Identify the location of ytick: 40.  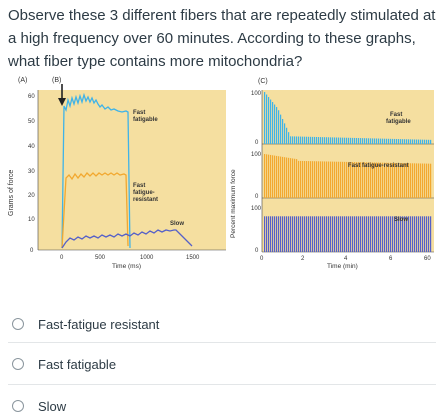
(31, 147).